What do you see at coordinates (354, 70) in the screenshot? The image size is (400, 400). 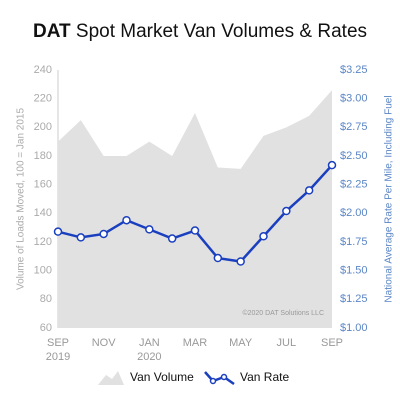 I see `y2-tick-label: $3.25` at bounding box center [354, 70].